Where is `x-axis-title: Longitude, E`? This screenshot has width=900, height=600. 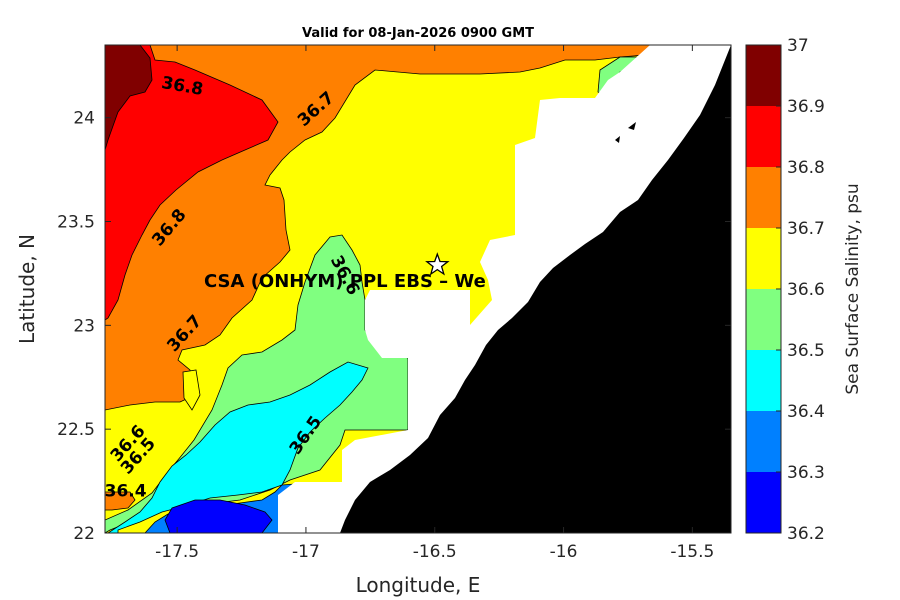 x-axis-title: Longitude, E is located at coordinates (418, 585).